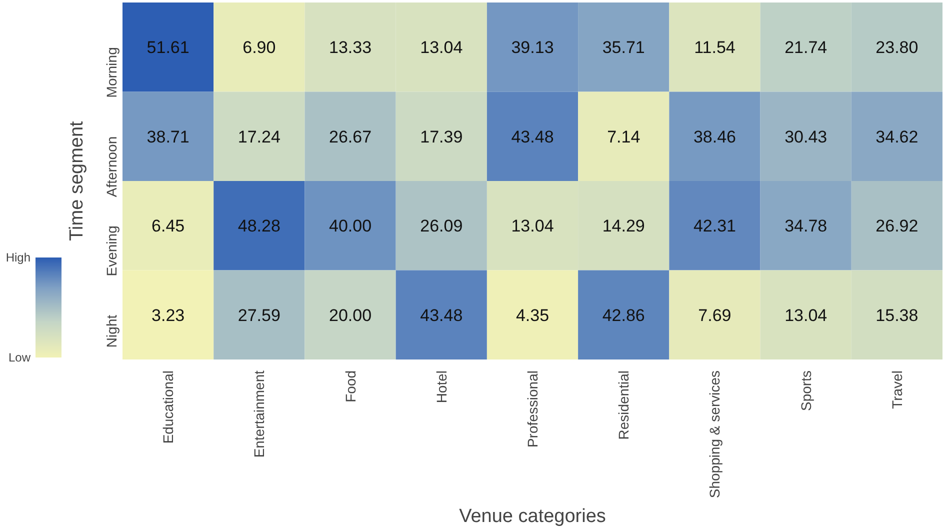  What do you see at coordinates (350, 226) in the screenshot?
I see `data-label: 40.00` at bounding box center [350, 226].